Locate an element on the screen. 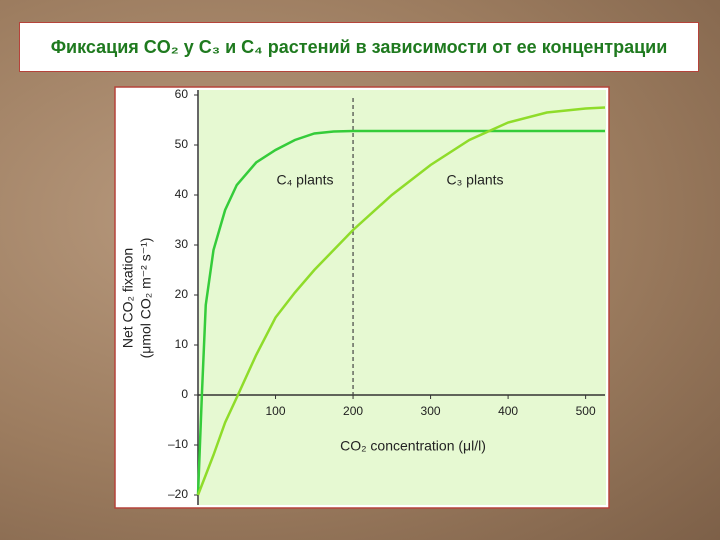 The image size is (720, 540). y-axis-title: (μmol CO₂ m⁻² s⁻¹) is located at coordinates (146, 298).